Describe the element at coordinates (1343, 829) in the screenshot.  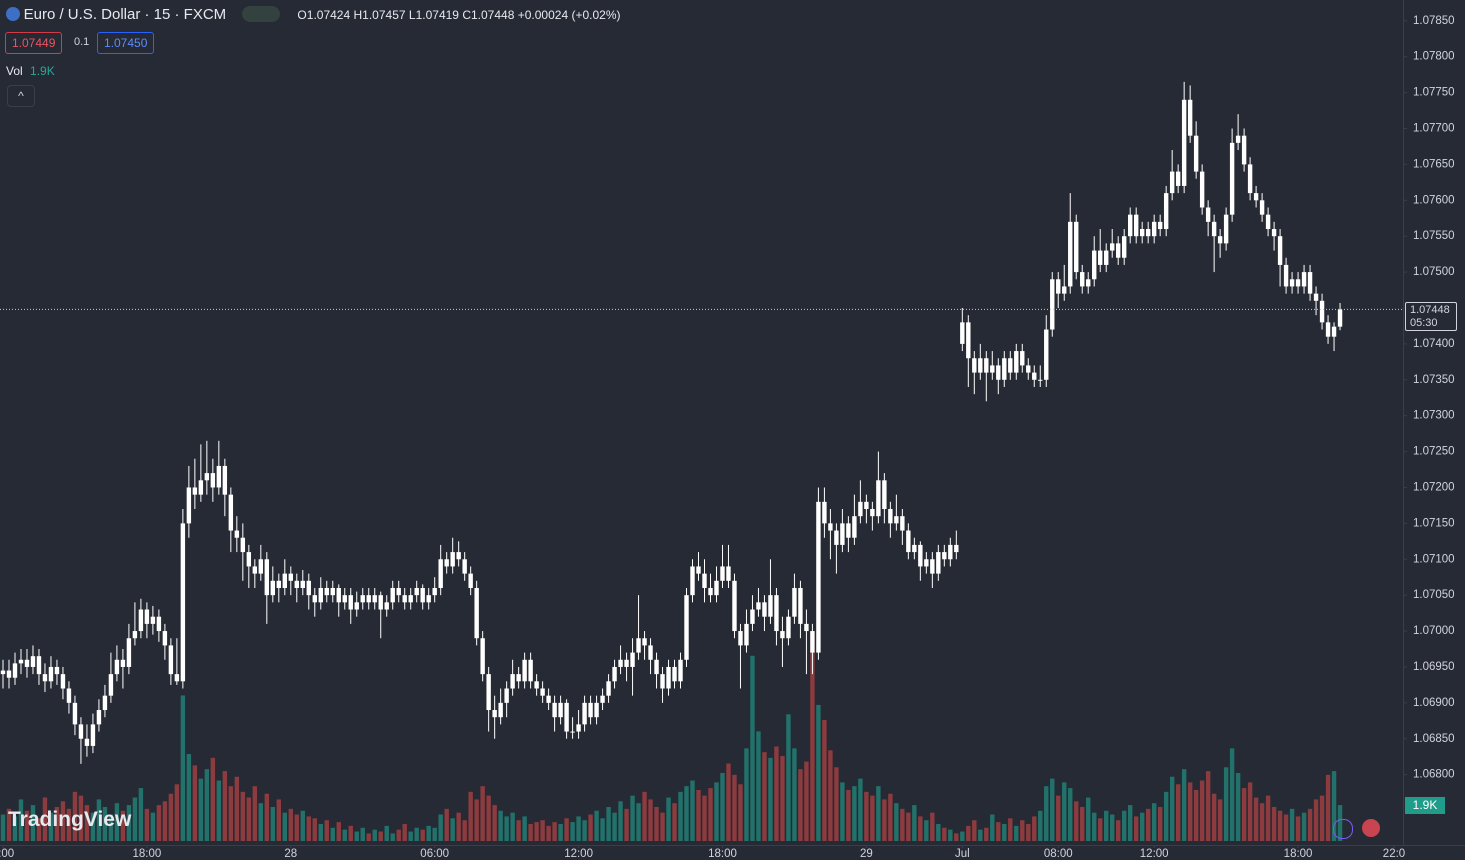
I see `lightning-icon` at that location.